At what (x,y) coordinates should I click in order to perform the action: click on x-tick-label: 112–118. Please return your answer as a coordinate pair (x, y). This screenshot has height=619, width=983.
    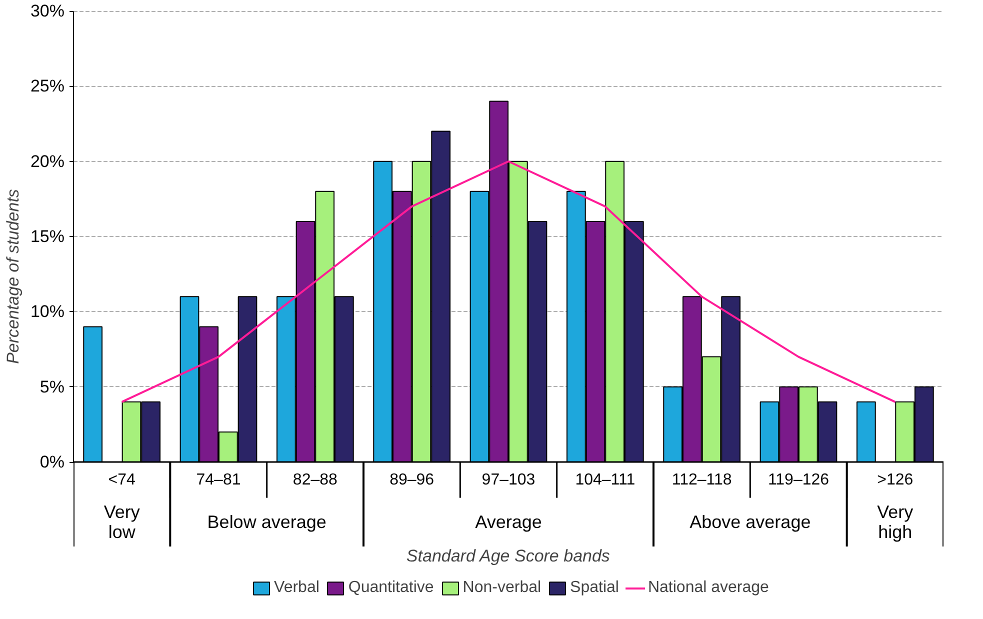
    Looking at the image, I should click on (702, 479).